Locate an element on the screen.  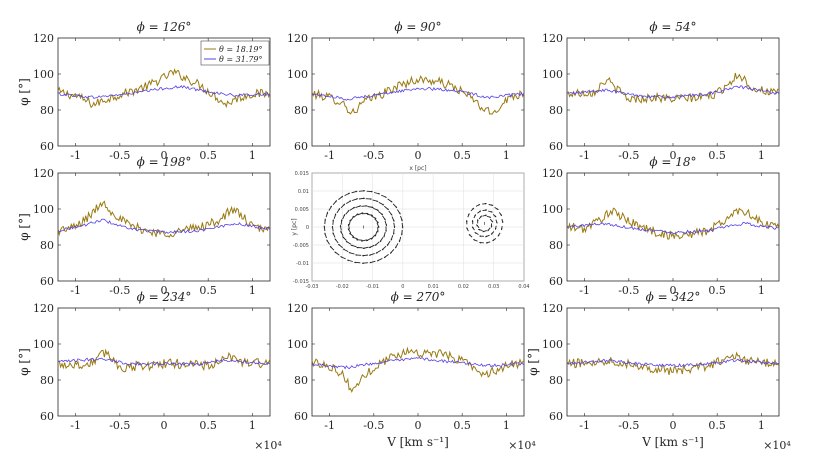
inset-xtick-label: -0.03 is located at coordinates (312, 287).